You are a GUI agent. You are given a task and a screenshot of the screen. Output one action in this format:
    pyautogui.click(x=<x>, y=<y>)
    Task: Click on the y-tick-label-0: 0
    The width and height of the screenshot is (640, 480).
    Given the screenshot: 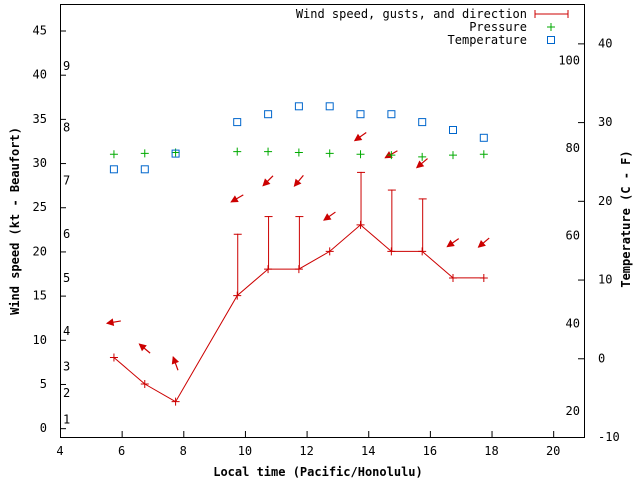 What is the action you would take?
    pyautogui.click(x=43, y=428)
    